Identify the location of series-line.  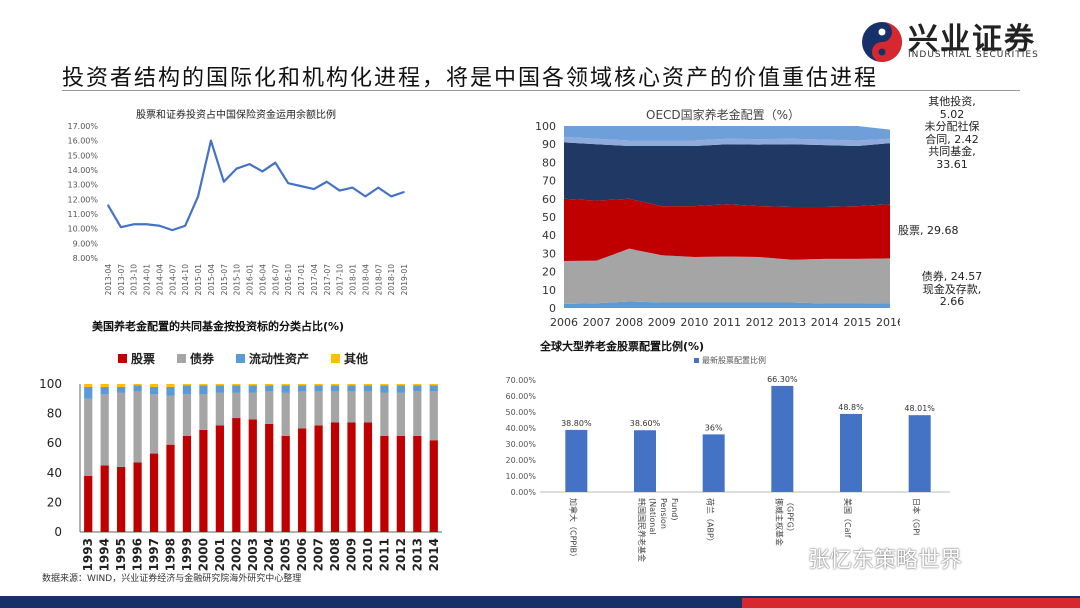
(256, 185).